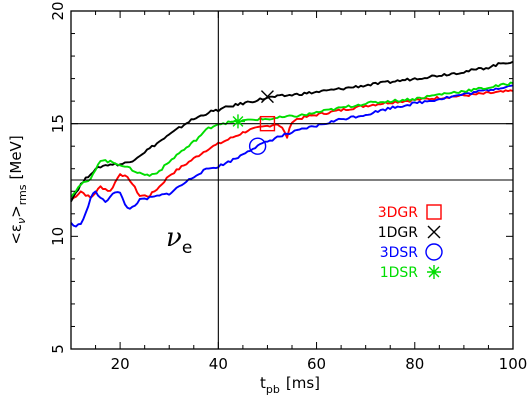  I want to click on x-label-unit: [ms], so click(303, 383).